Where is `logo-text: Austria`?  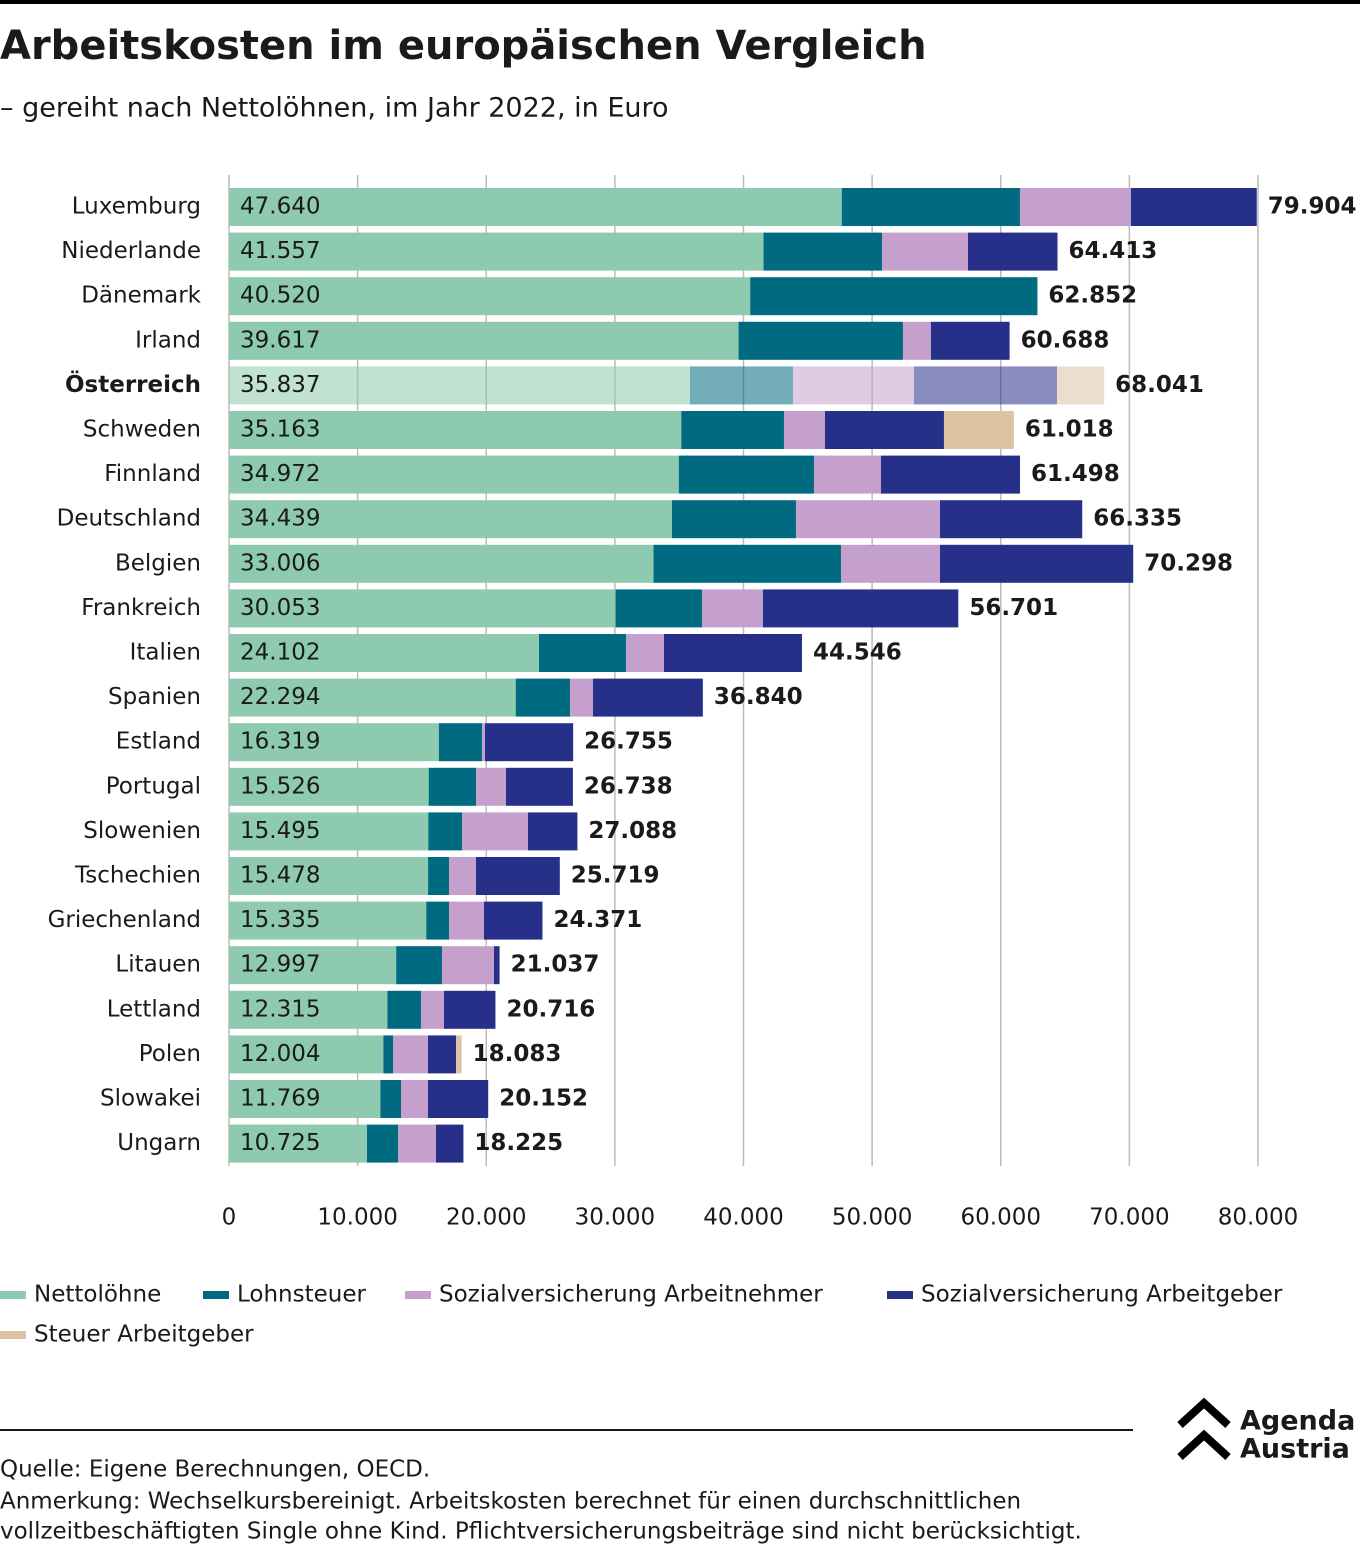
logo-text: Austria is located at coordinates (1295, 1449).